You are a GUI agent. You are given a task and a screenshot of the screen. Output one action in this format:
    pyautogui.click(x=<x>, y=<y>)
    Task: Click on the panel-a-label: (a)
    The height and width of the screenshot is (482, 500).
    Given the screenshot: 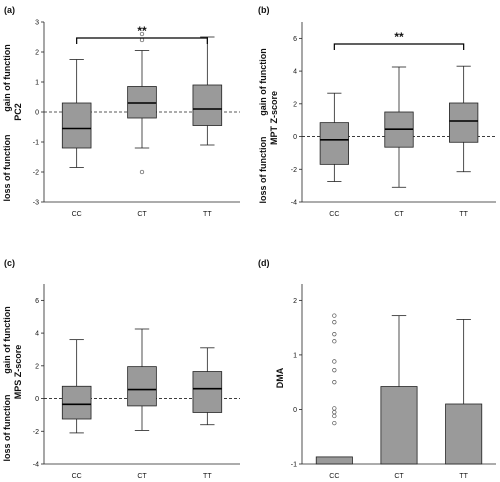 What is the action you would take?
    pyautogui.click(x=9, y=10)
    